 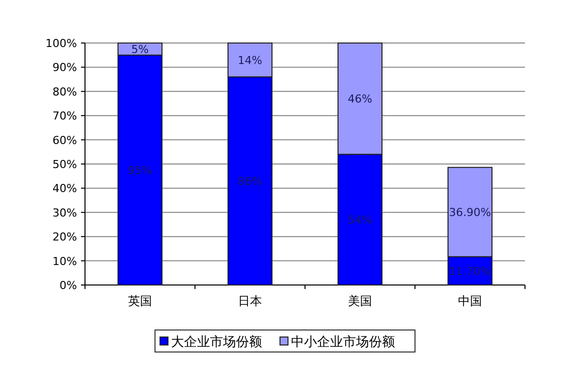 What do you see at coordinates (470, 213) in the screenshot?
I see `data-label: 36.90%` at bounding box center [470, 213].